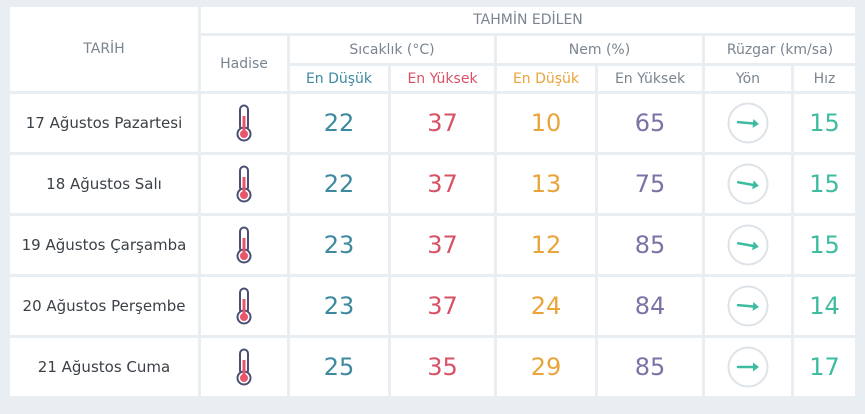  Describe the element at coordinates (244, 63) in the screenshot. I see `event-header: Hadise` at that location.